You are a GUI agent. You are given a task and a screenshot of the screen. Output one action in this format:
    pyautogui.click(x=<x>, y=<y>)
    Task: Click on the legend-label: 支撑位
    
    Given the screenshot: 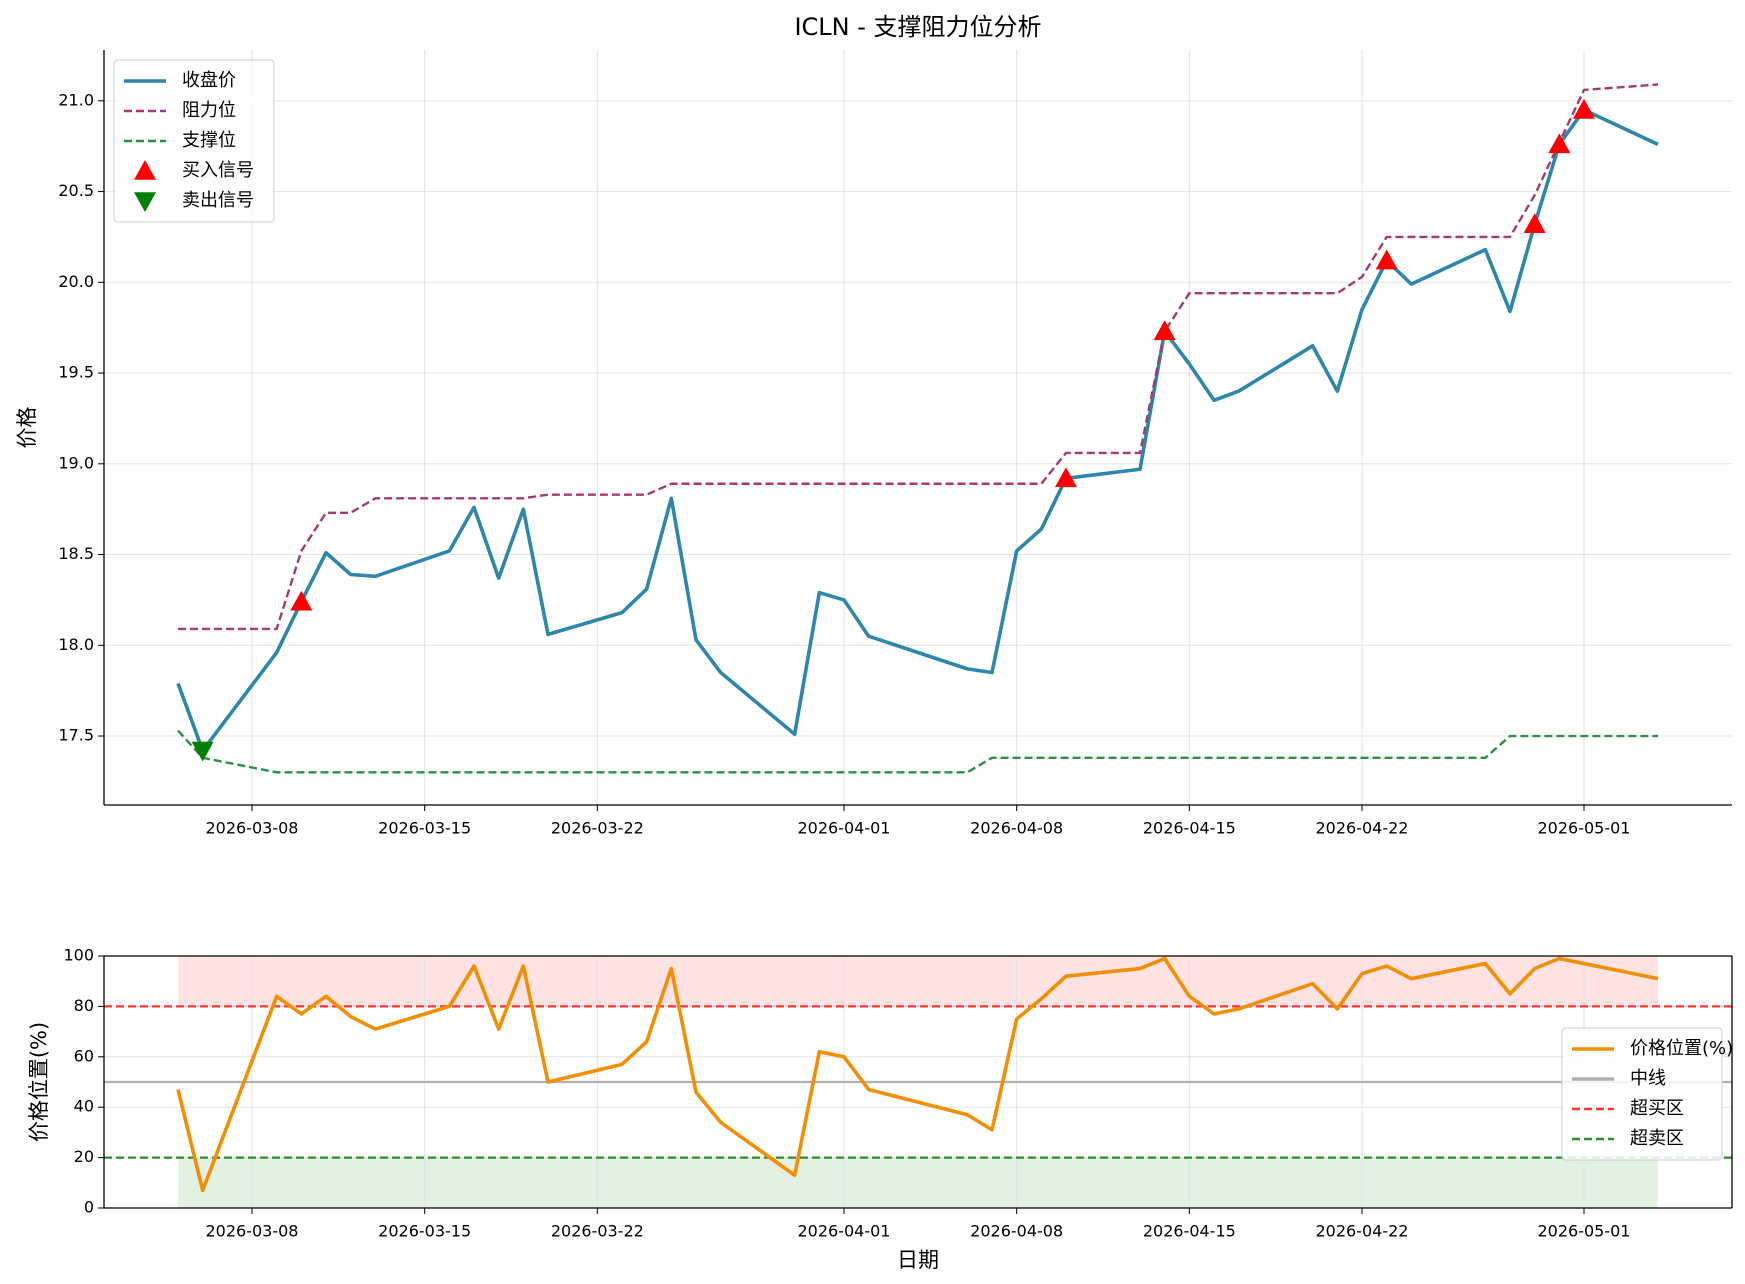 What is the action you would take?
    pyautogui.click(x=209, y=140)
    